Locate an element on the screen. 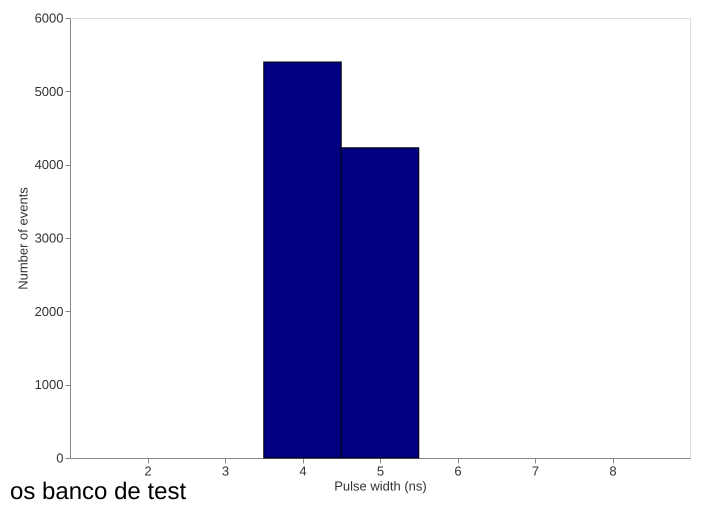  text: os banco de test is located at coordinates (98, 491).